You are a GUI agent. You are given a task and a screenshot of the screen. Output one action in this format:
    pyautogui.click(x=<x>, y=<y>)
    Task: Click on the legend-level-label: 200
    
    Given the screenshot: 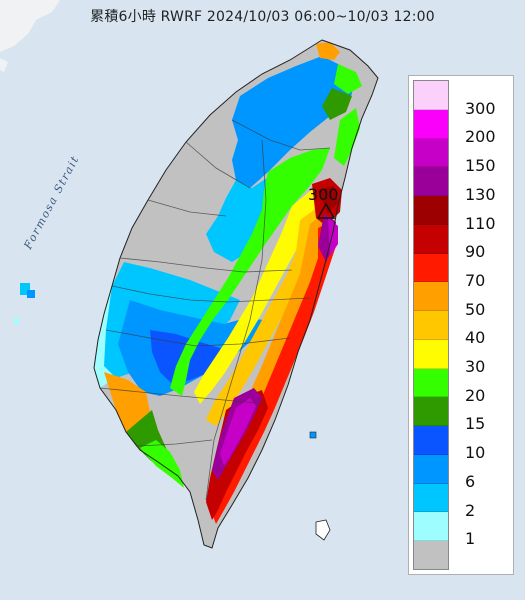 What is the action you would take?
    pyautogui.click(x=480, y=137)
    